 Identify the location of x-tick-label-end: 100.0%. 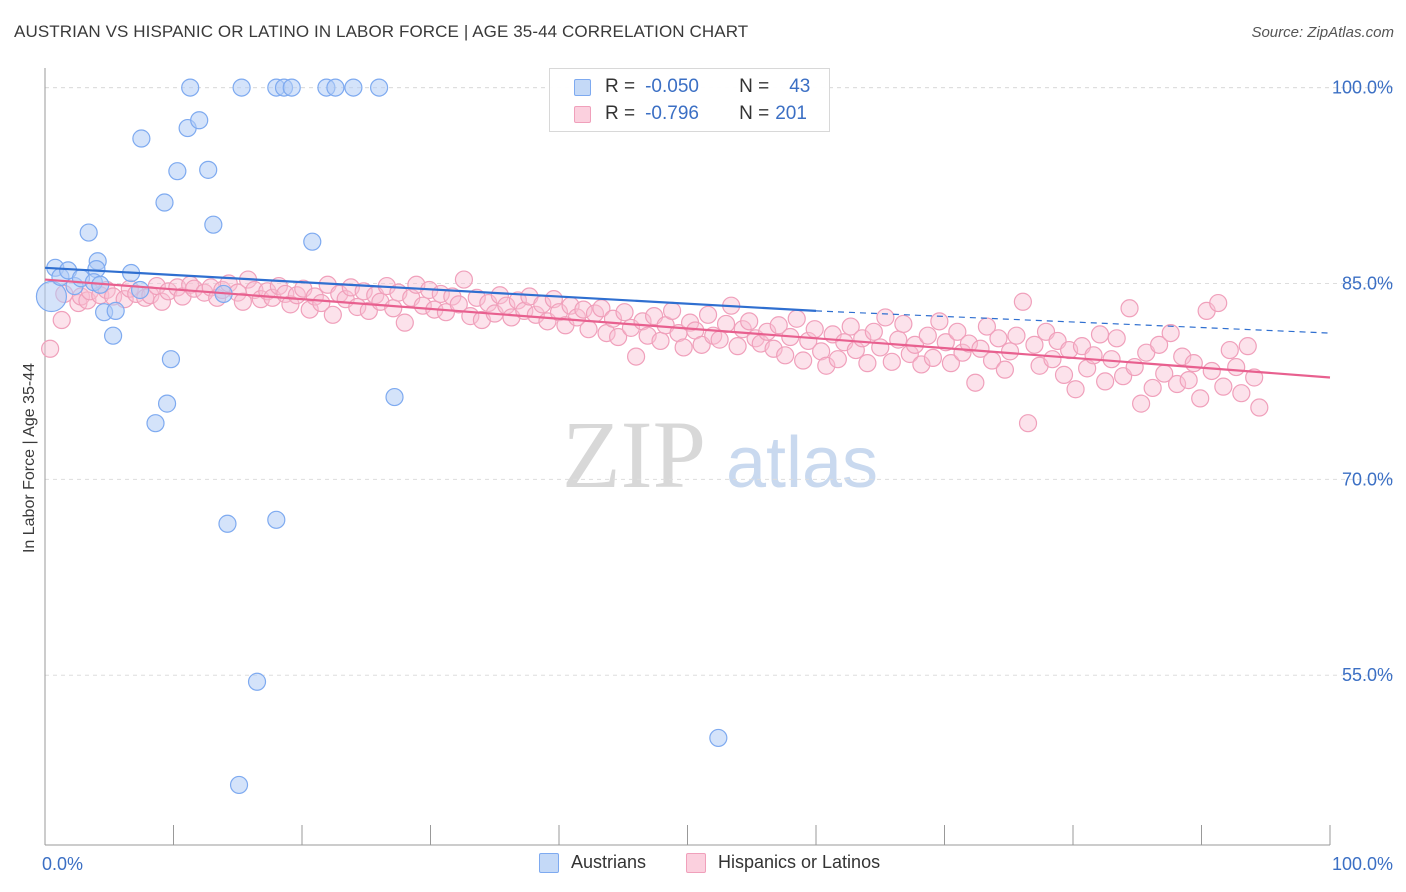
(1362, 864).